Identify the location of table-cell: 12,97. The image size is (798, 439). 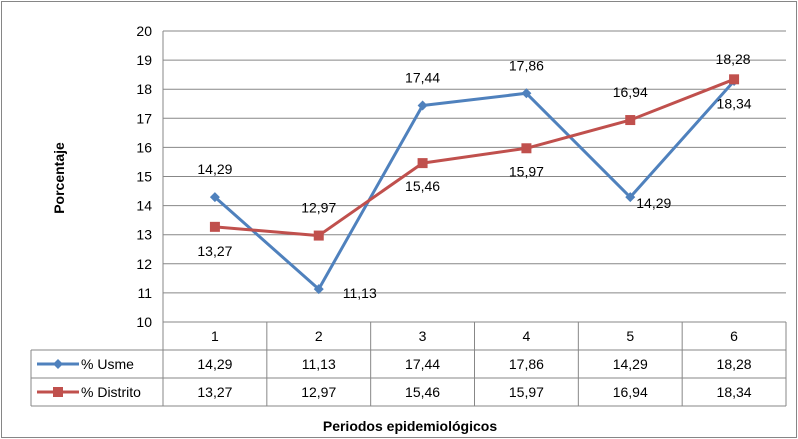
(318, 392).